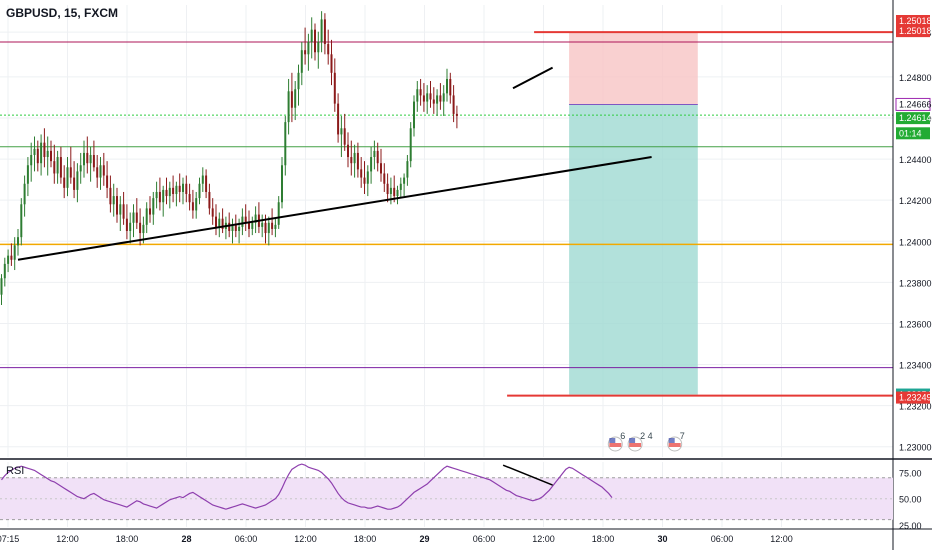 Image resolution: width=932 pixels, height=555 pixels. What do you see at coordinates (682, 436) in the screenshot?
I see `event-marker-count: 7` at bounding box center [682, 436].